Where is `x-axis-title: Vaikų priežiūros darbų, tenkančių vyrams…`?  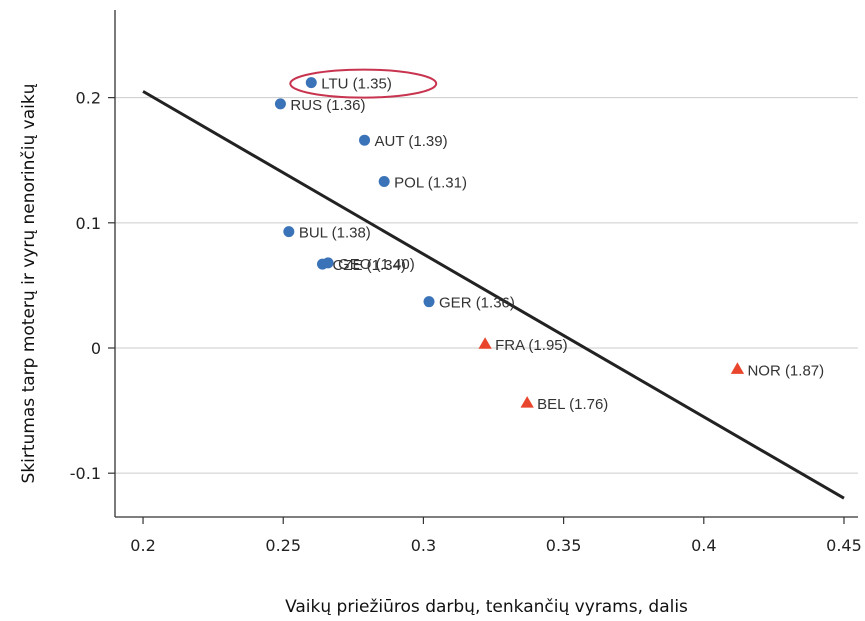 x-axis-title: Vaikų priežiūros darbų, tenkančių vyrams… is located at coordinates (486, 607).